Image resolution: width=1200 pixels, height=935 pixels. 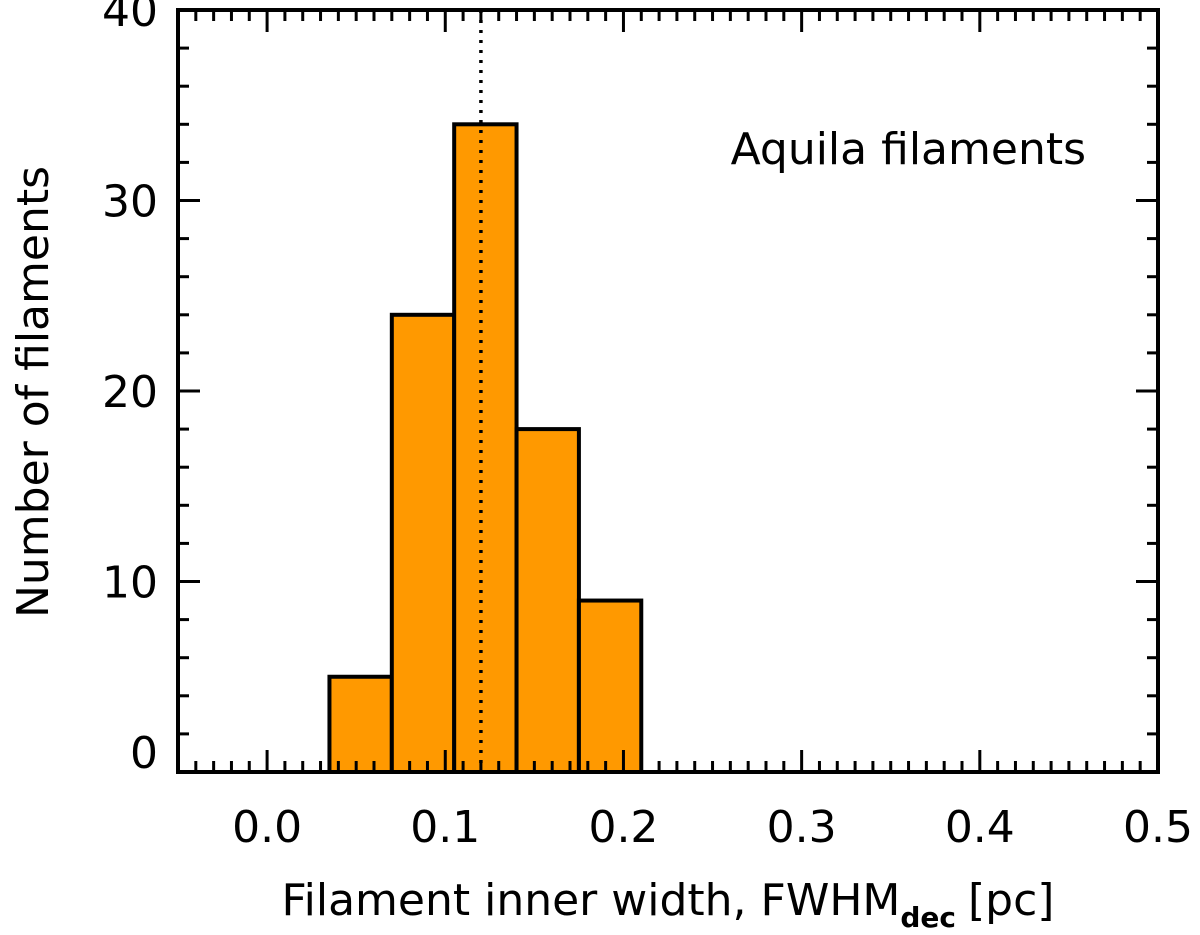 I want to click on x-tick-label: 0.0, so click(x=267, y=827).